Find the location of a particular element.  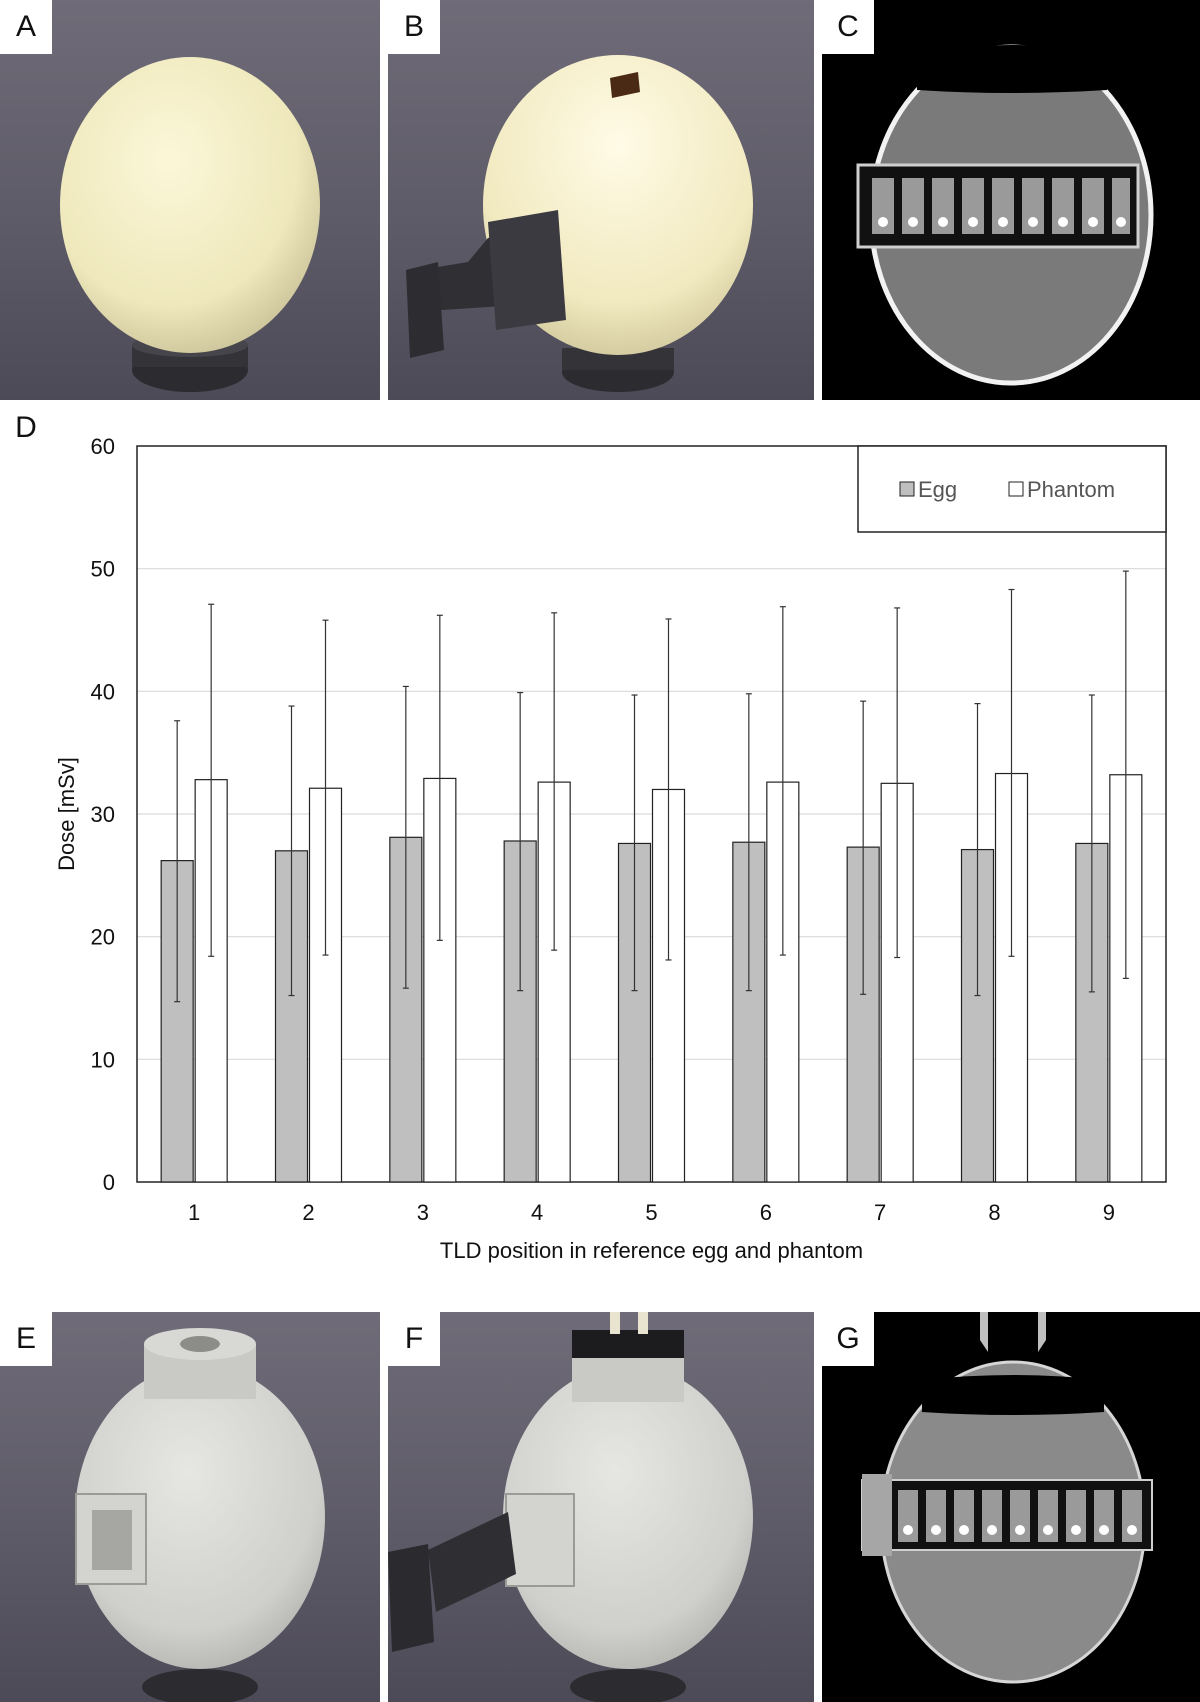

y-axis-label: Dose [mSv] is located at coordinates (66, 814).